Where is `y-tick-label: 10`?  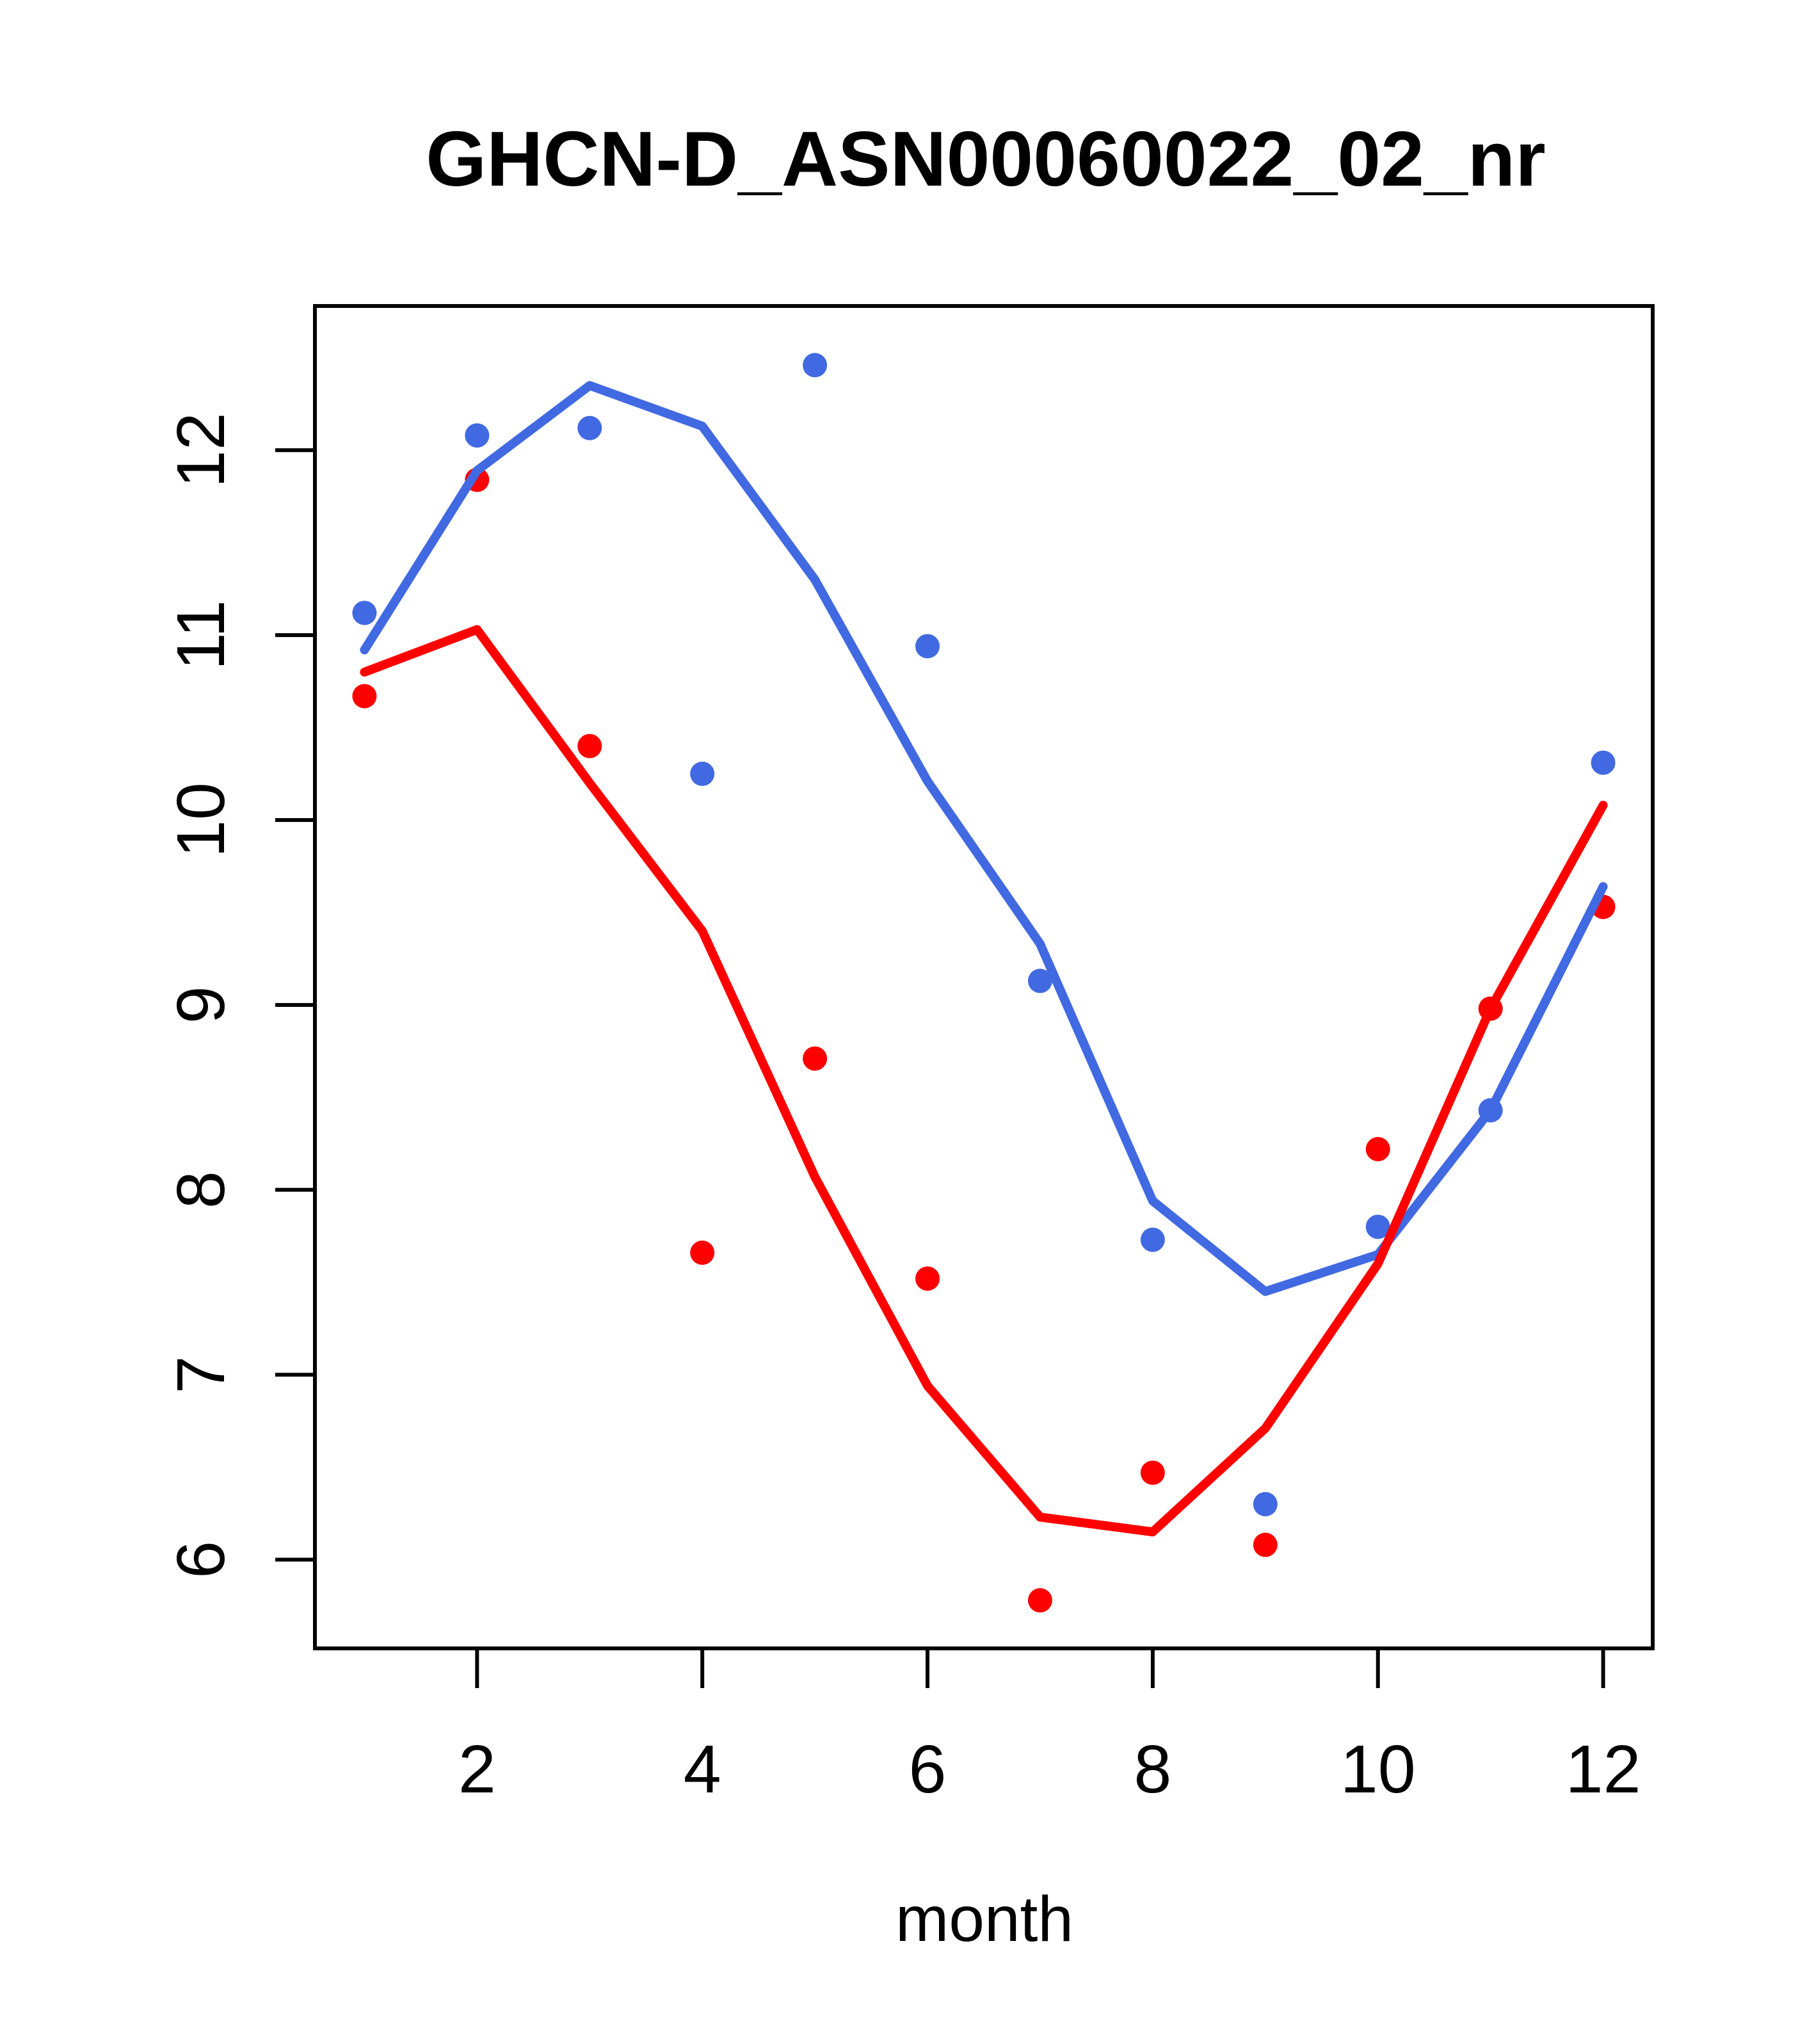 y-tick-label: 10 is located at coordinates (201, 820).